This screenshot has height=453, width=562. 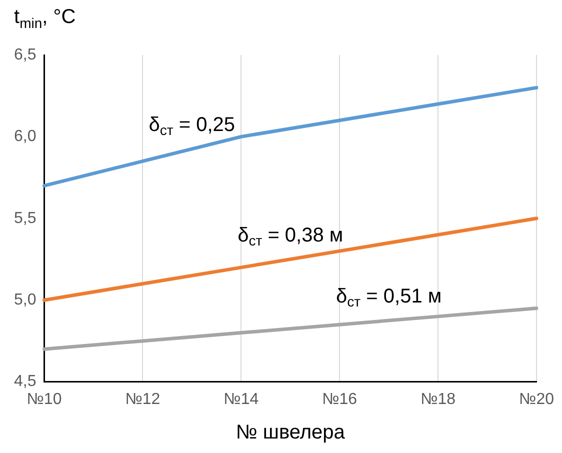 What do you see at coordinates (25, 381) in the screenshot?
I see `y-tick-label: 4,5` at bounding box center [25, 381].